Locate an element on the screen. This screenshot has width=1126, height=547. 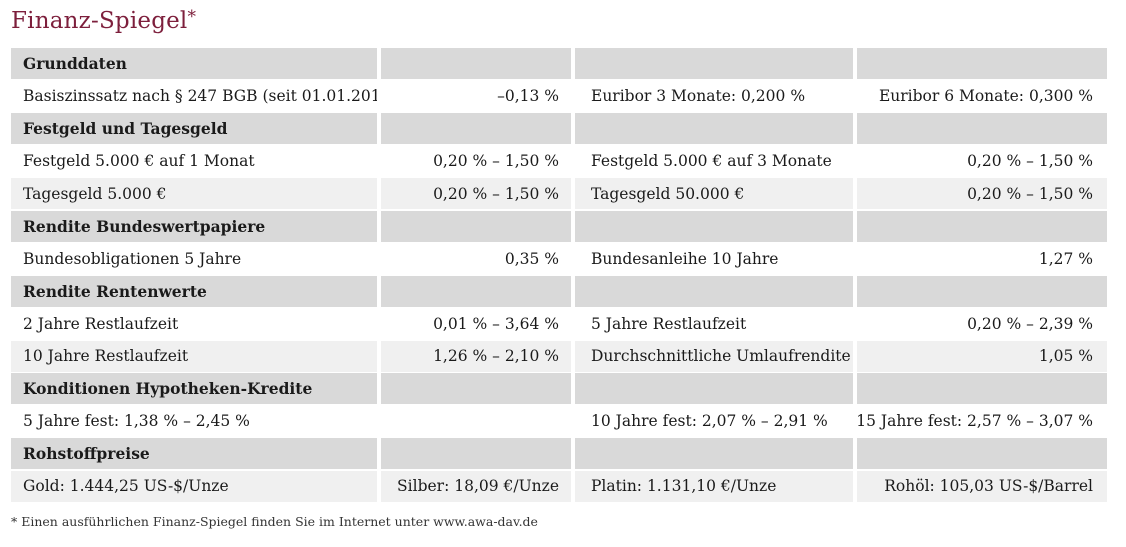
table-cell: 1,26 % – 2,10 % is located at coordinates (476, 356).